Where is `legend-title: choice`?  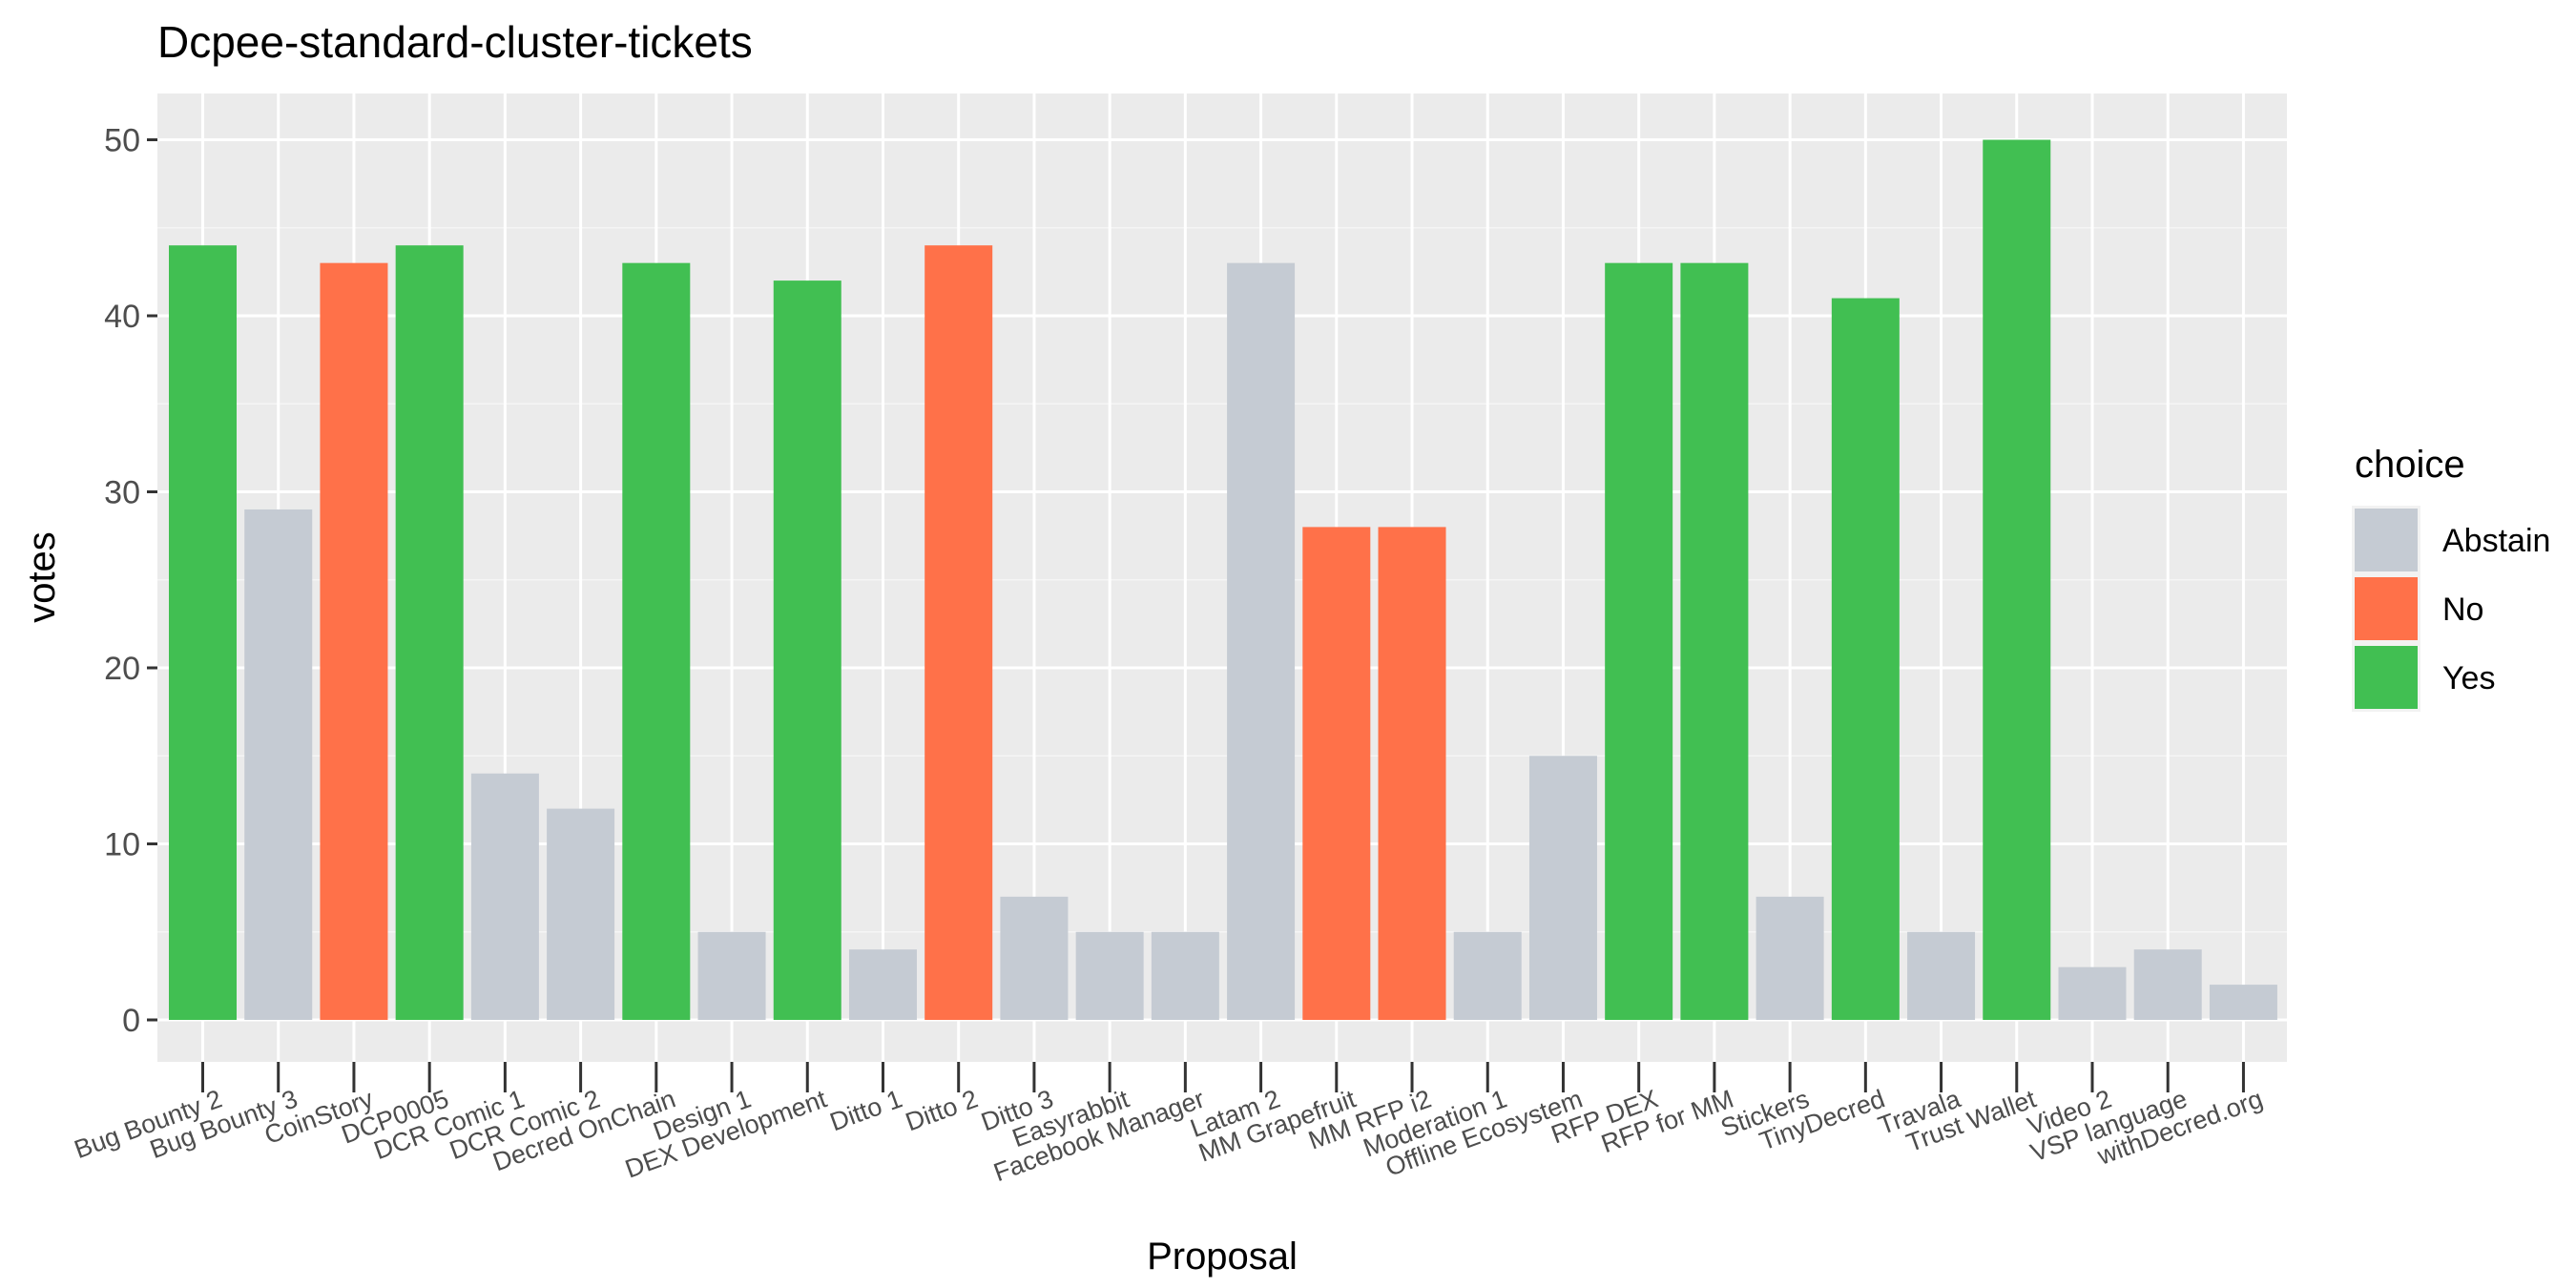 legend-title: choice is located at coordinates (2410, 465).